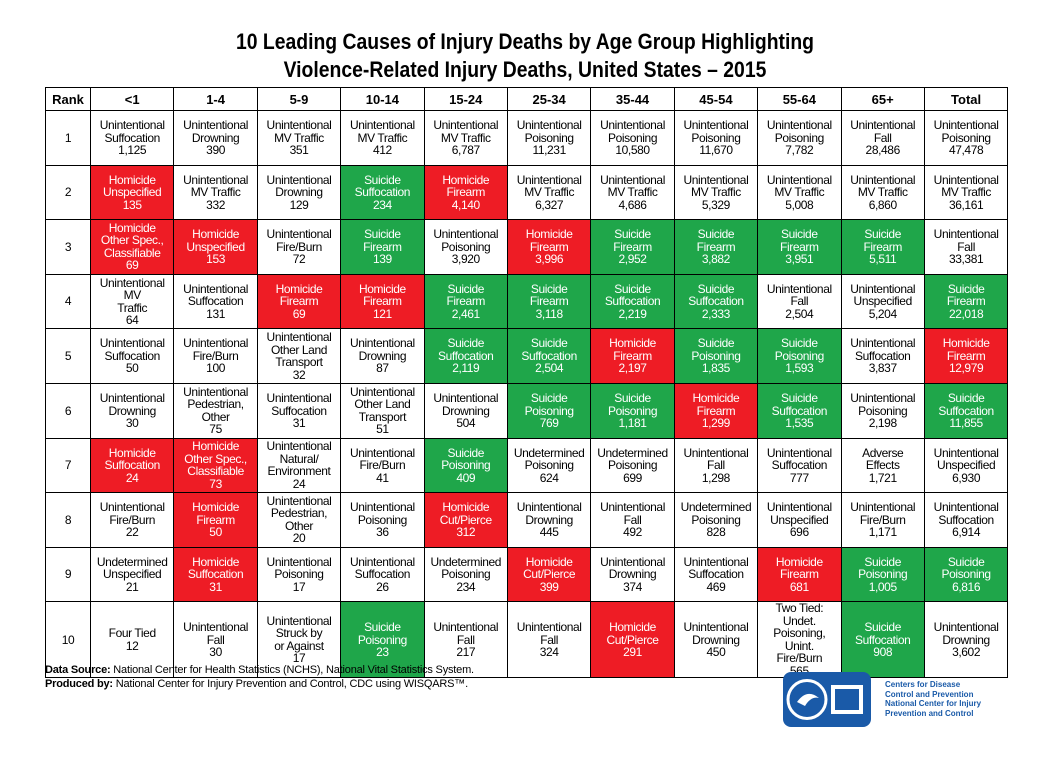 The width and height of the screenshot is (1050, 760). I want to click on count: 450, so click(716, 652).